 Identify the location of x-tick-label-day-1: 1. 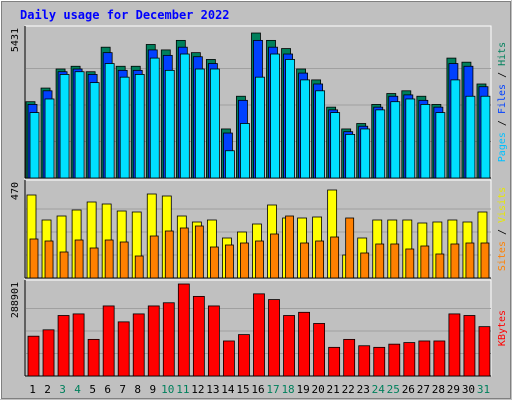
(32, 389).